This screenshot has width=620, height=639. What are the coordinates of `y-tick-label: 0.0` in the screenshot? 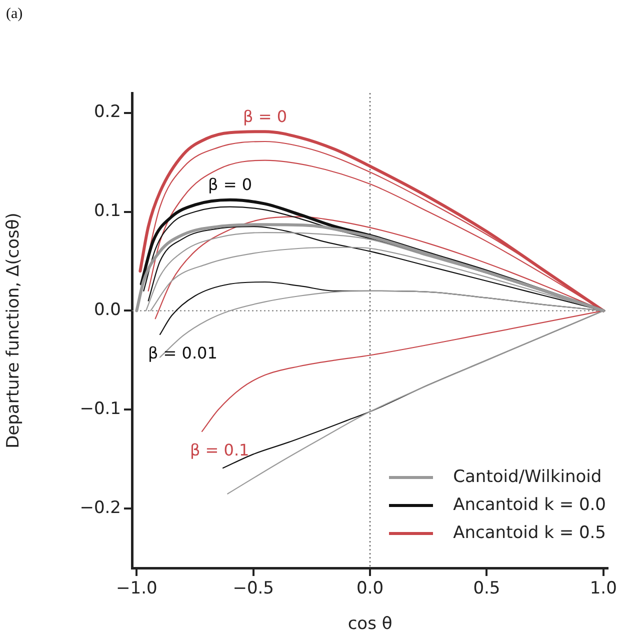 It's located at (107, 310).